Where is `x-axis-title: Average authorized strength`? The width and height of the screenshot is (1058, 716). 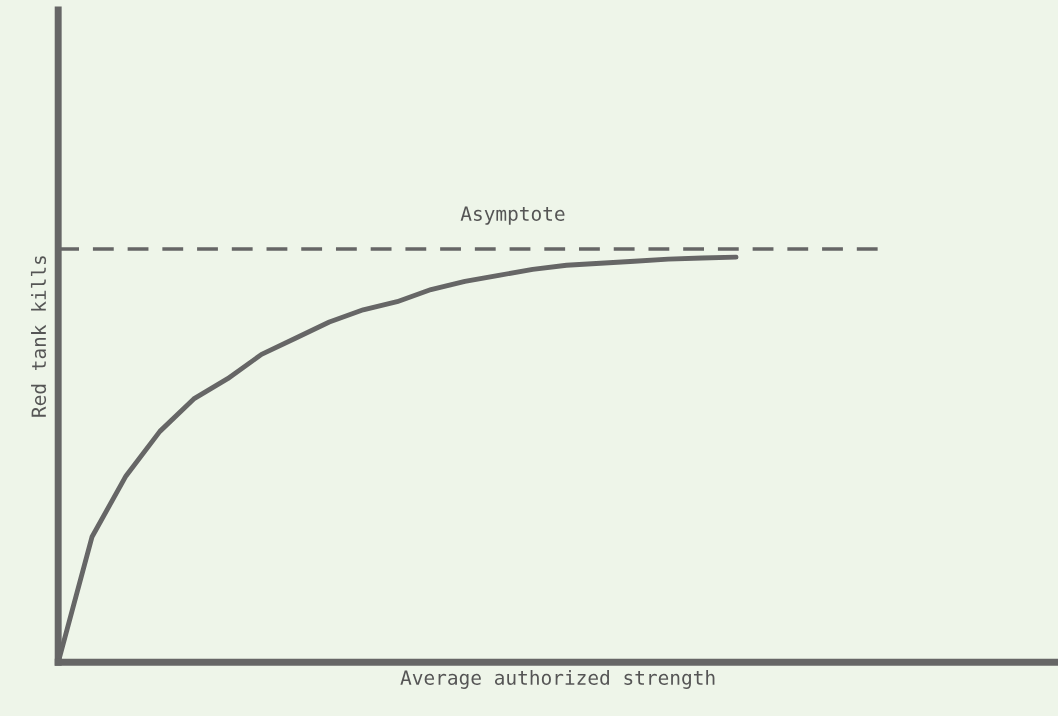
x-axis-title: Average authorized strength is located at coordinates (557, 679).